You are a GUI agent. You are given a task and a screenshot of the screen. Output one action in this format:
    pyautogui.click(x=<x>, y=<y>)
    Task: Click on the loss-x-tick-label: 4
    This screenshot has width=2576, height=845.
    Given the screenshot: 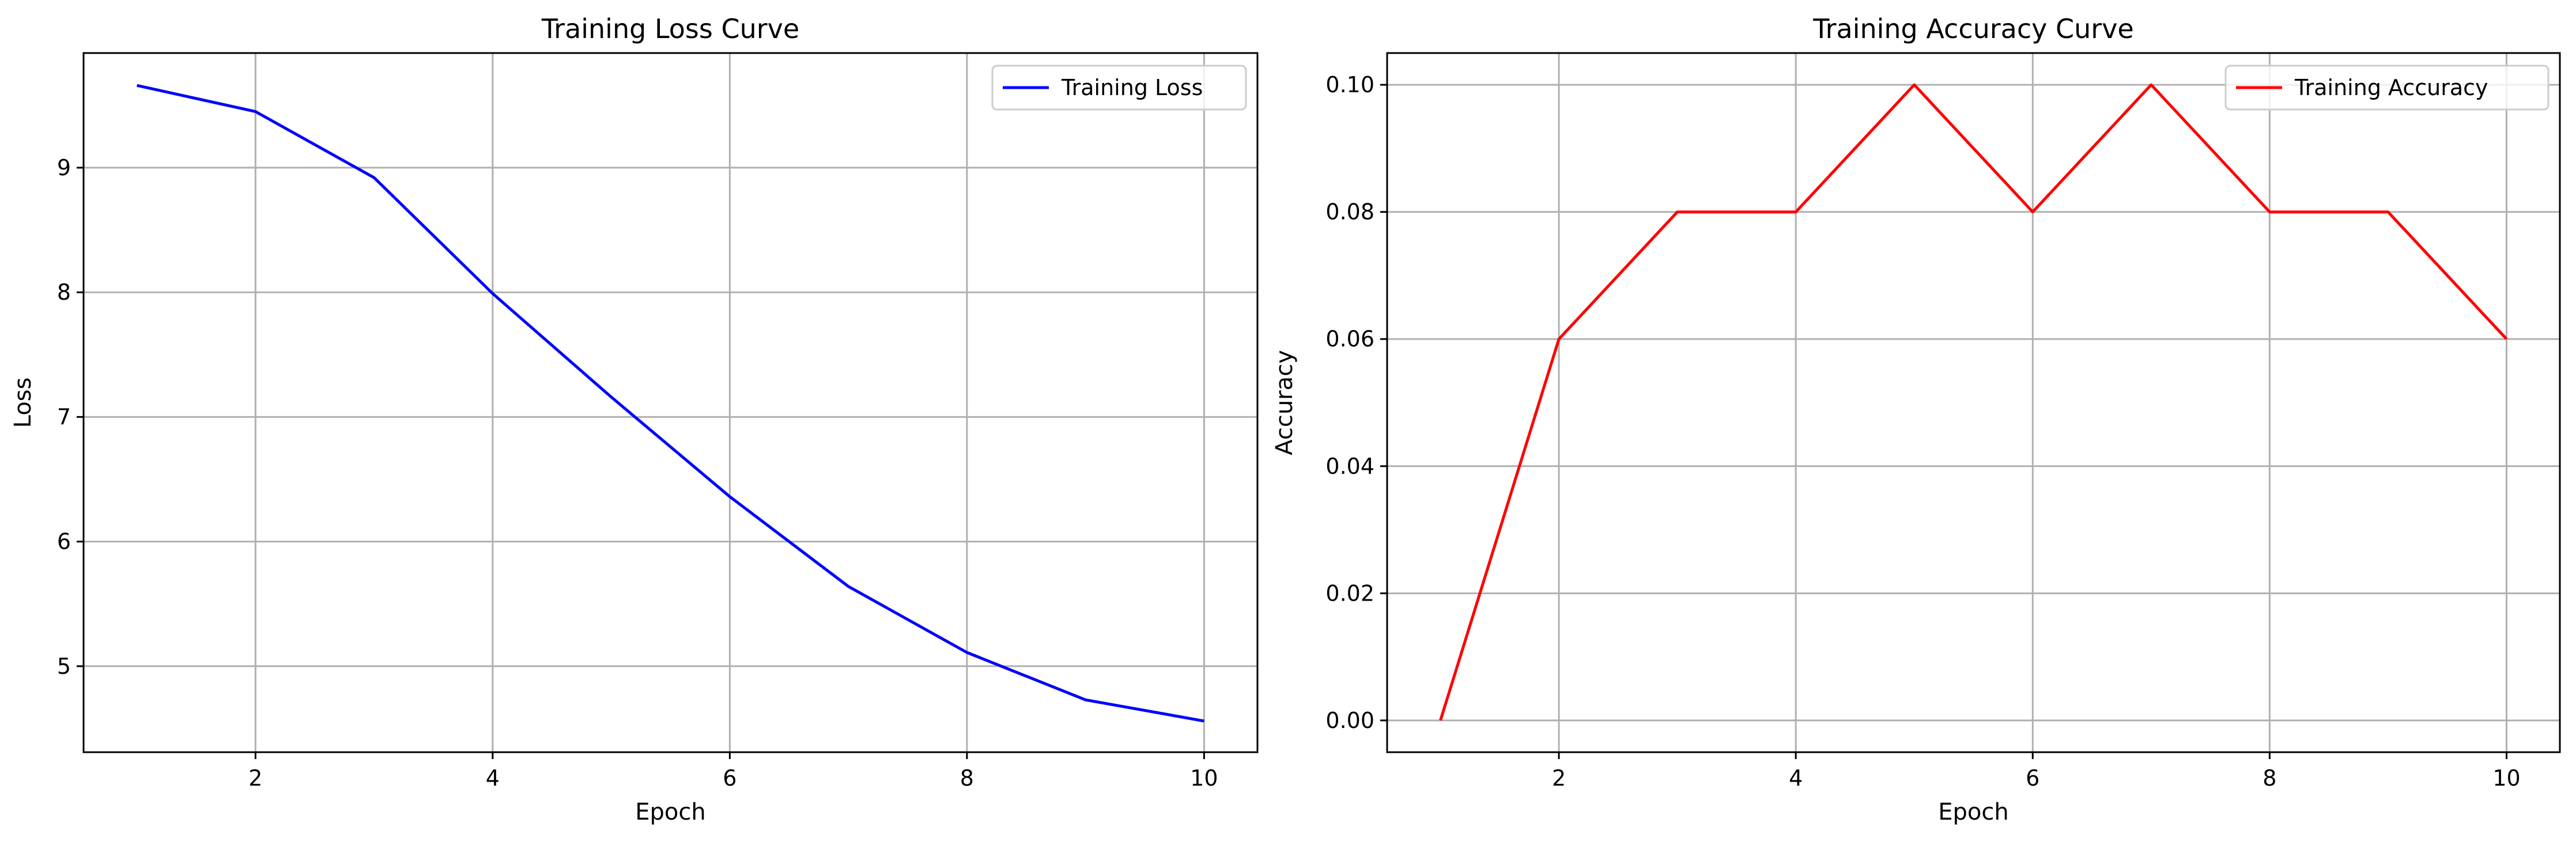 What is the action you would take?
    pyautogui.click(x=493, y=778)
    